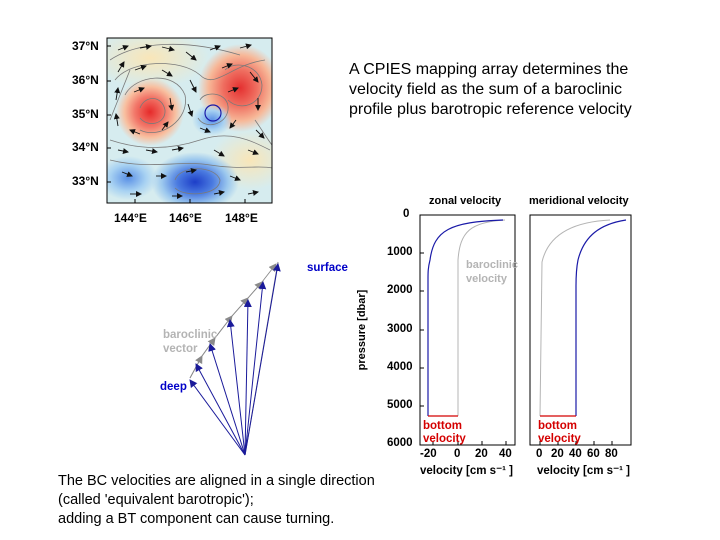  Describe the element at coordinates (180, 349) in the screenshot. I see `baroclinic-vector-label-line2: vector` at that location.